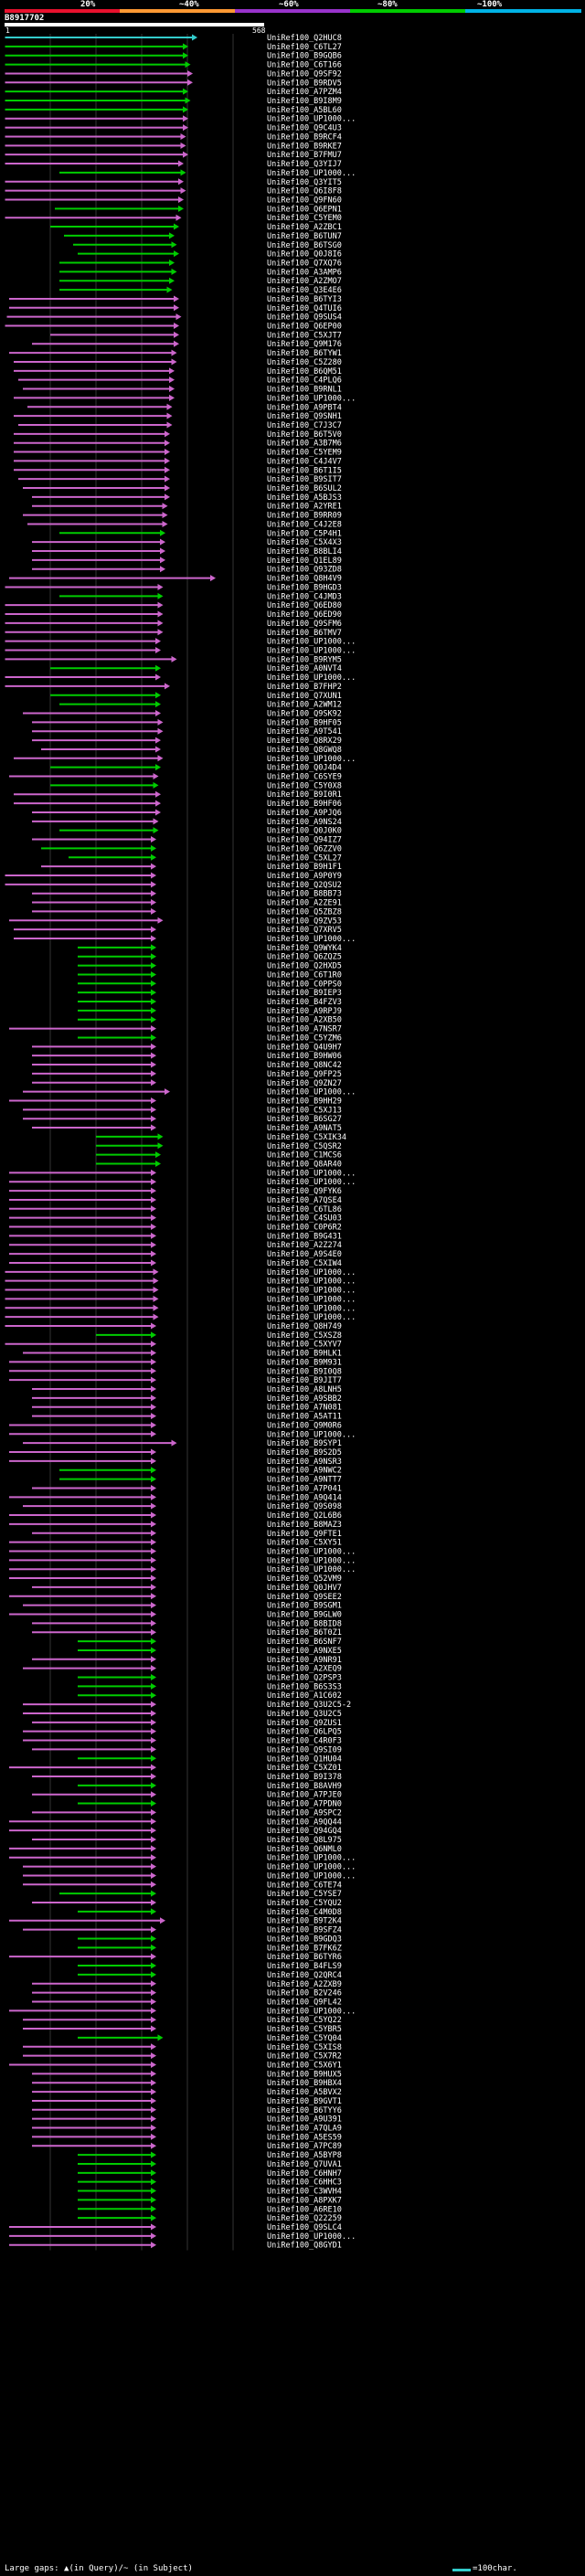 The image size is (585, 2576). I want to click on hit-row: UniRef100_Q1EL89, so click(187, 561).